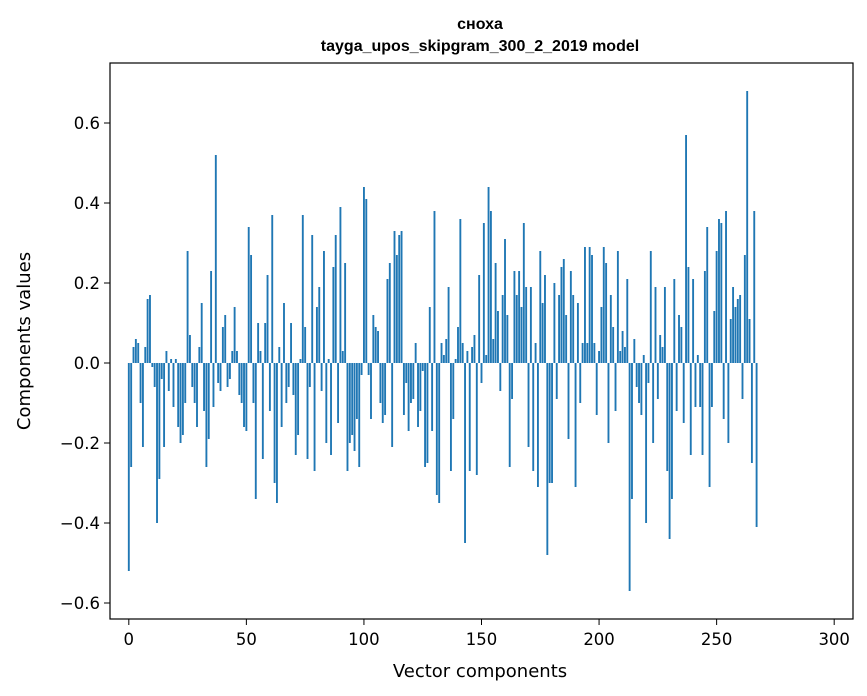 This screenshot has width=867, height=696. Describe the element at coordinates (87, 283) in the screenshot. I see `y-tick-label: 0.2` at that location.